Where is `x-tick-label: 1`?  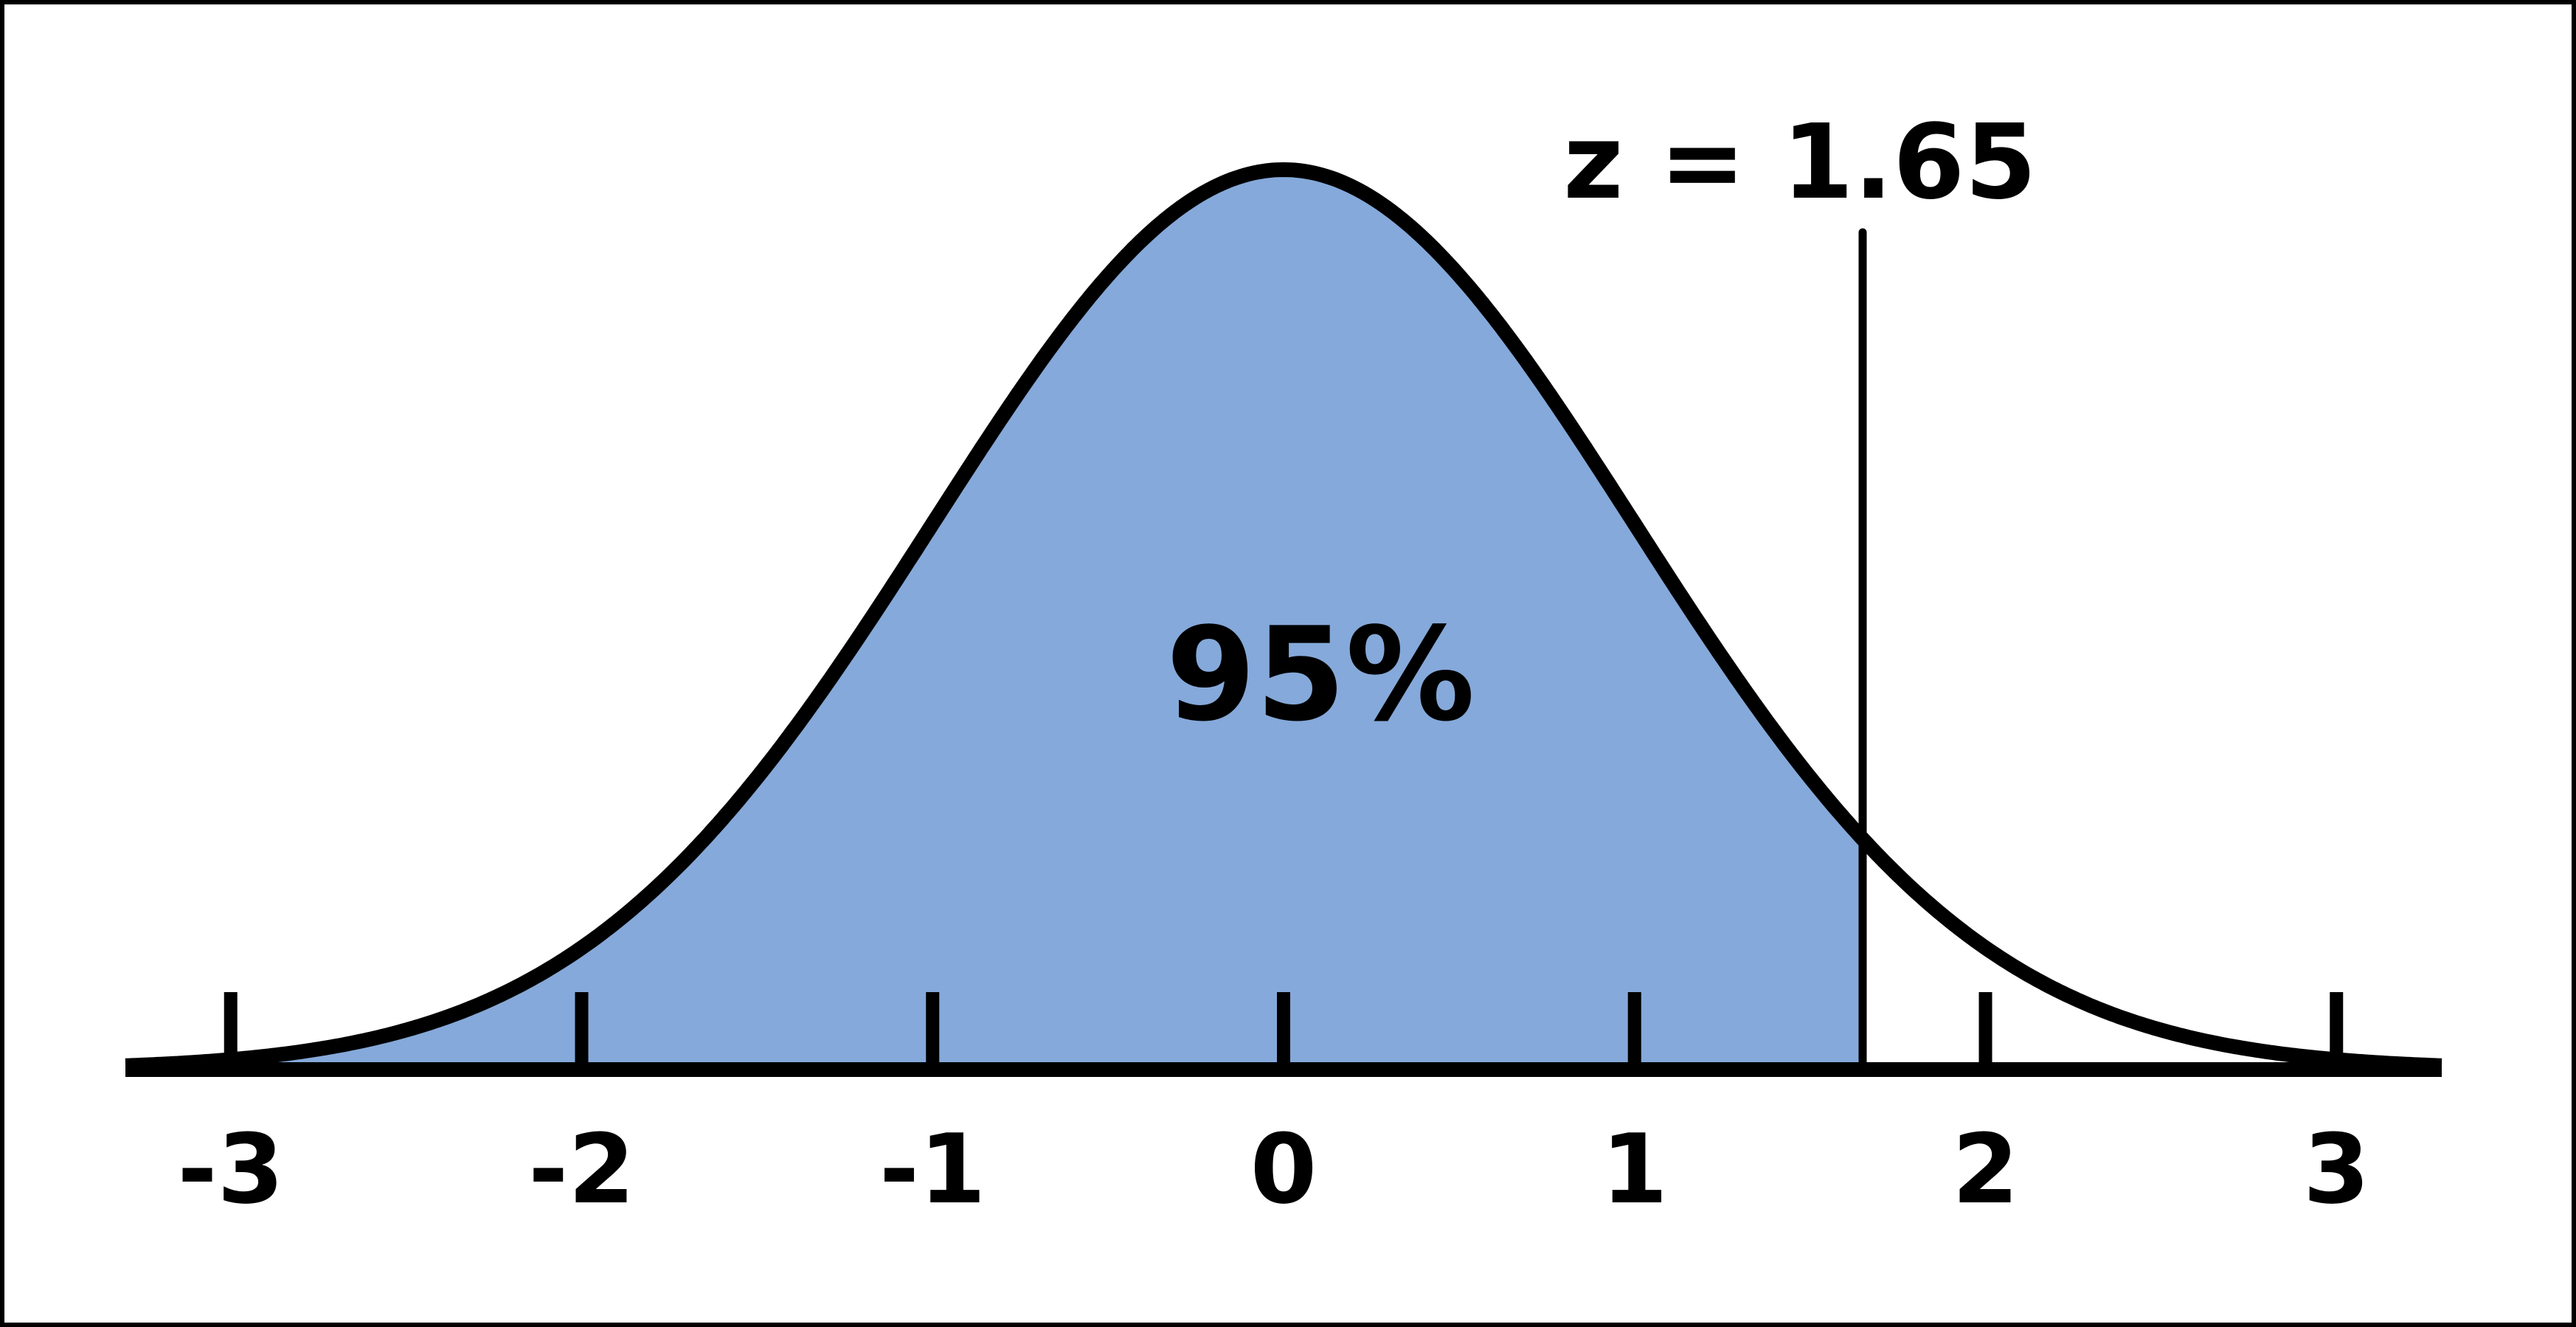 x-tick-label: 1 is located at coordinates (1635, 1169).